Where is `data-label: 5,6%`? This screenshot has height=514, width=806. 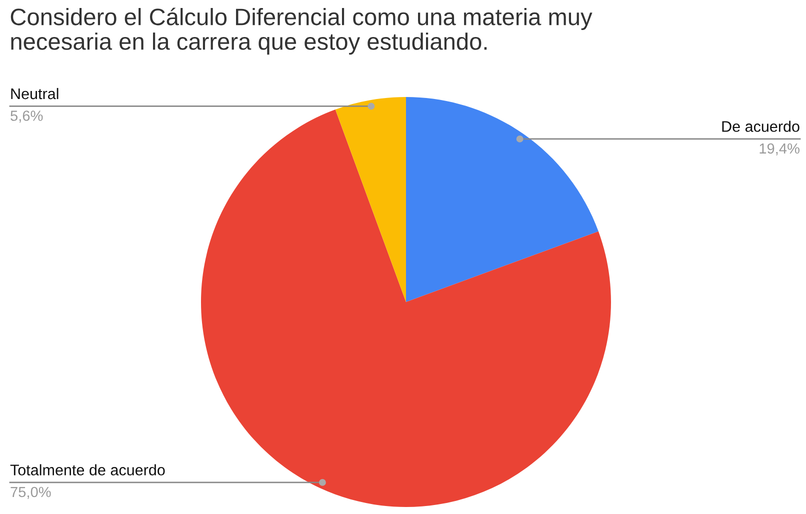
data-label: 5,6% is located at coordinates (26, 116).